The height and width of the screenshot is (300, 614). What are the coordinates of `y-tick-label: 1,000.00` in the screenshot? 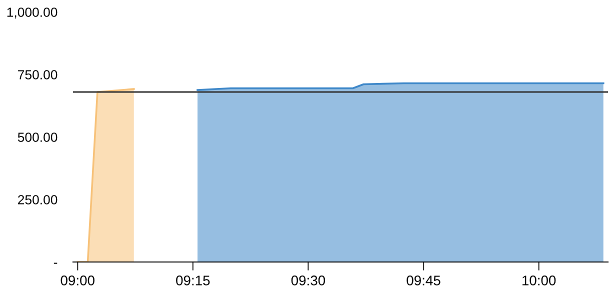 It's located at (32, 13).